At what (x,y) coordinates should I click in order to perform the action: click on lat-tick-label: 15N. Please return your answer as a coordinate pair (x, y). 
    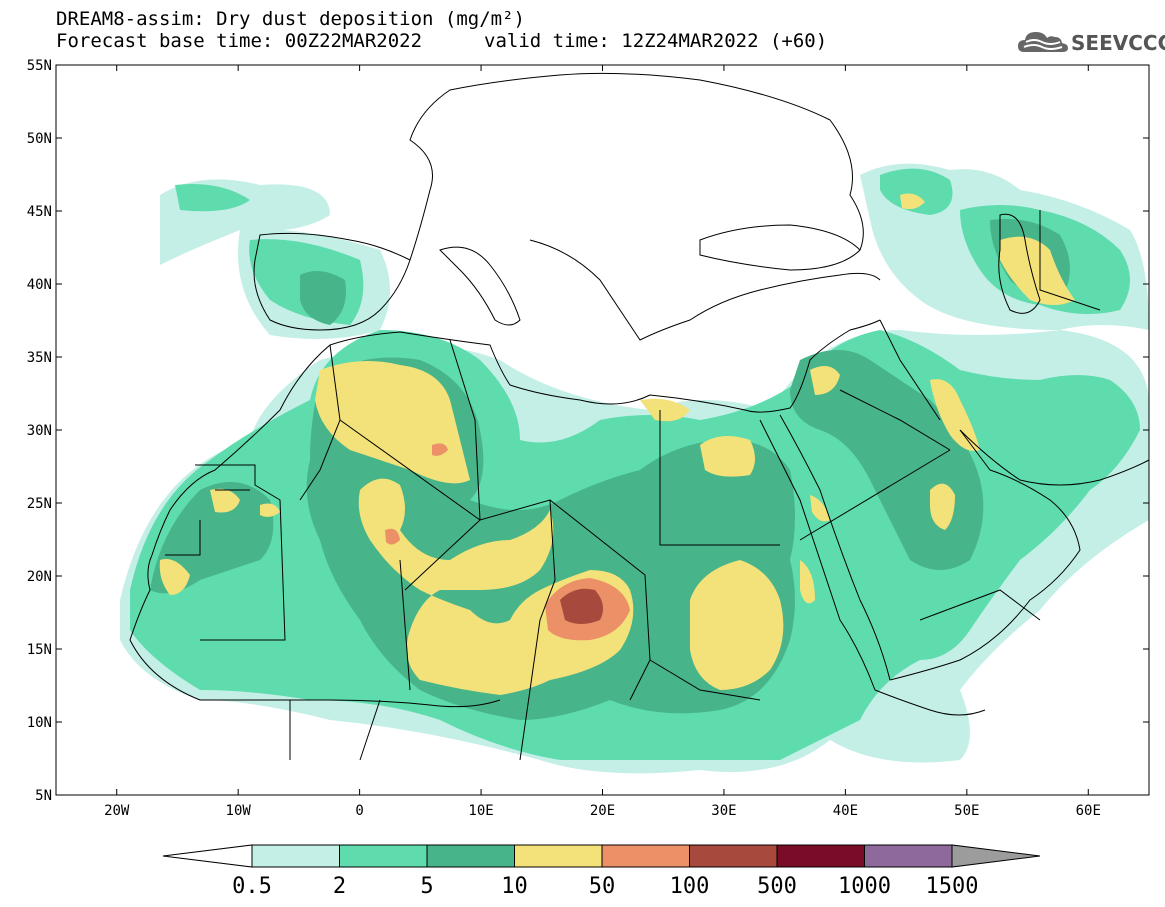
    Looking at the image, I should click on (39, 650).